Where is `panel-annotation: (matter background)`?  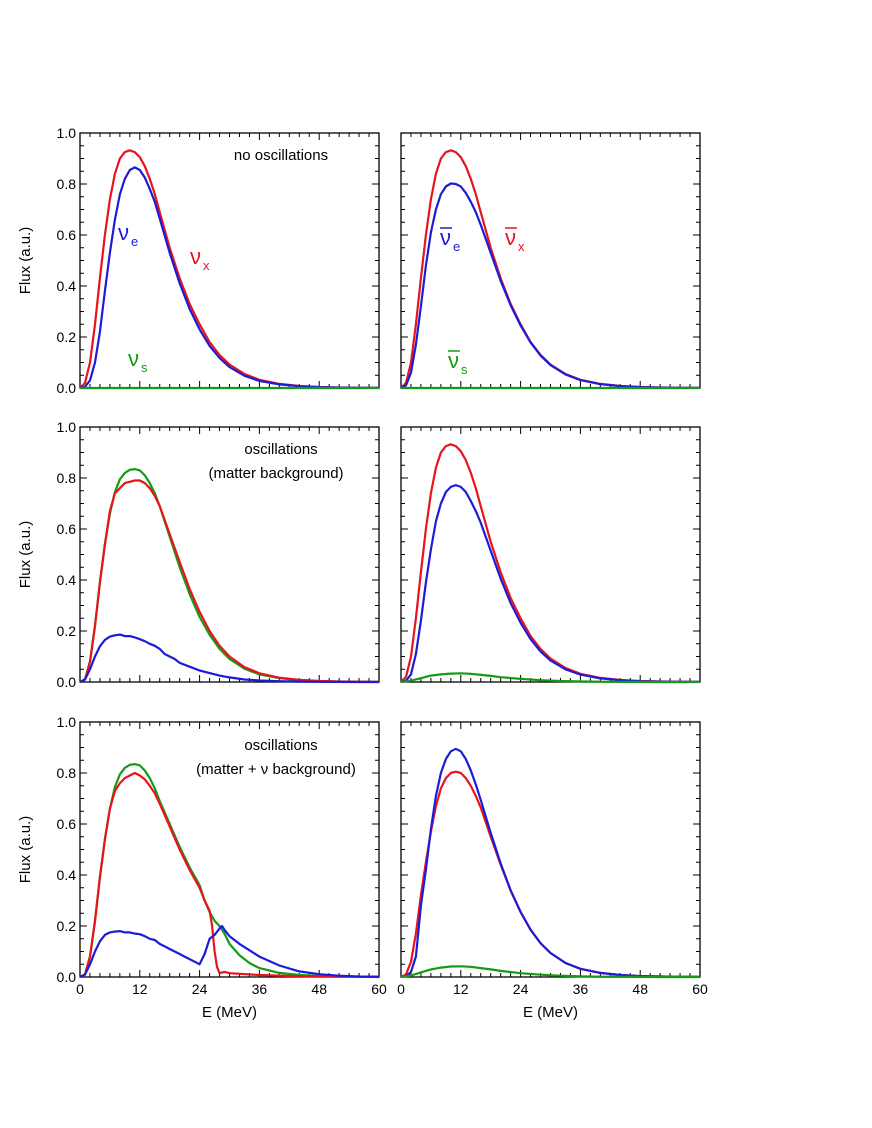 panel-annotation: (matter background) is located at coordinates (275, 473).